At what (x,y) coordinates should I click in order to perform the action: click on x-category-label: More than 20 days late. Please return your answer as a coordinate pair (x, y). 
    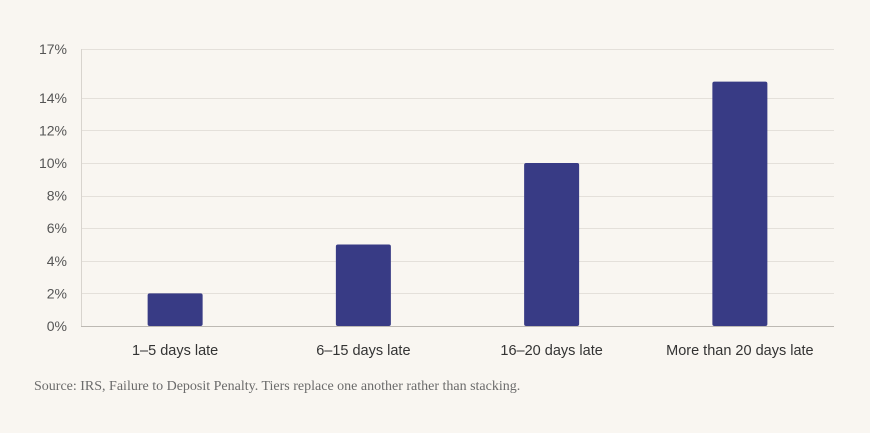
    Looking at the image, I should click on (740, 351).